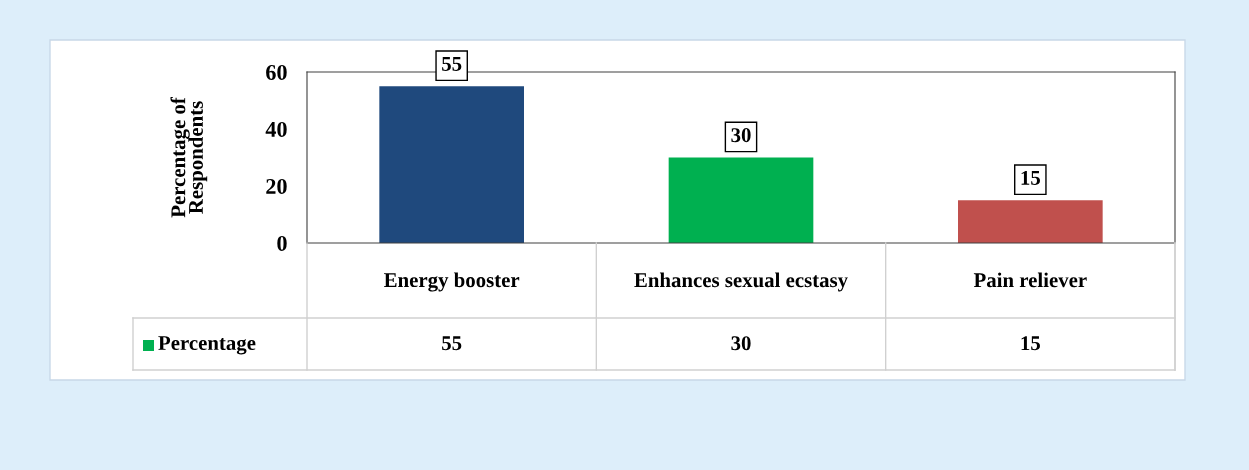 The width and height of the screenshot is (1249, 470). What do you see at coordinates (1030, 177) in the screenshot?
I see `data-label: 15` at bounding box center [1030, 177].